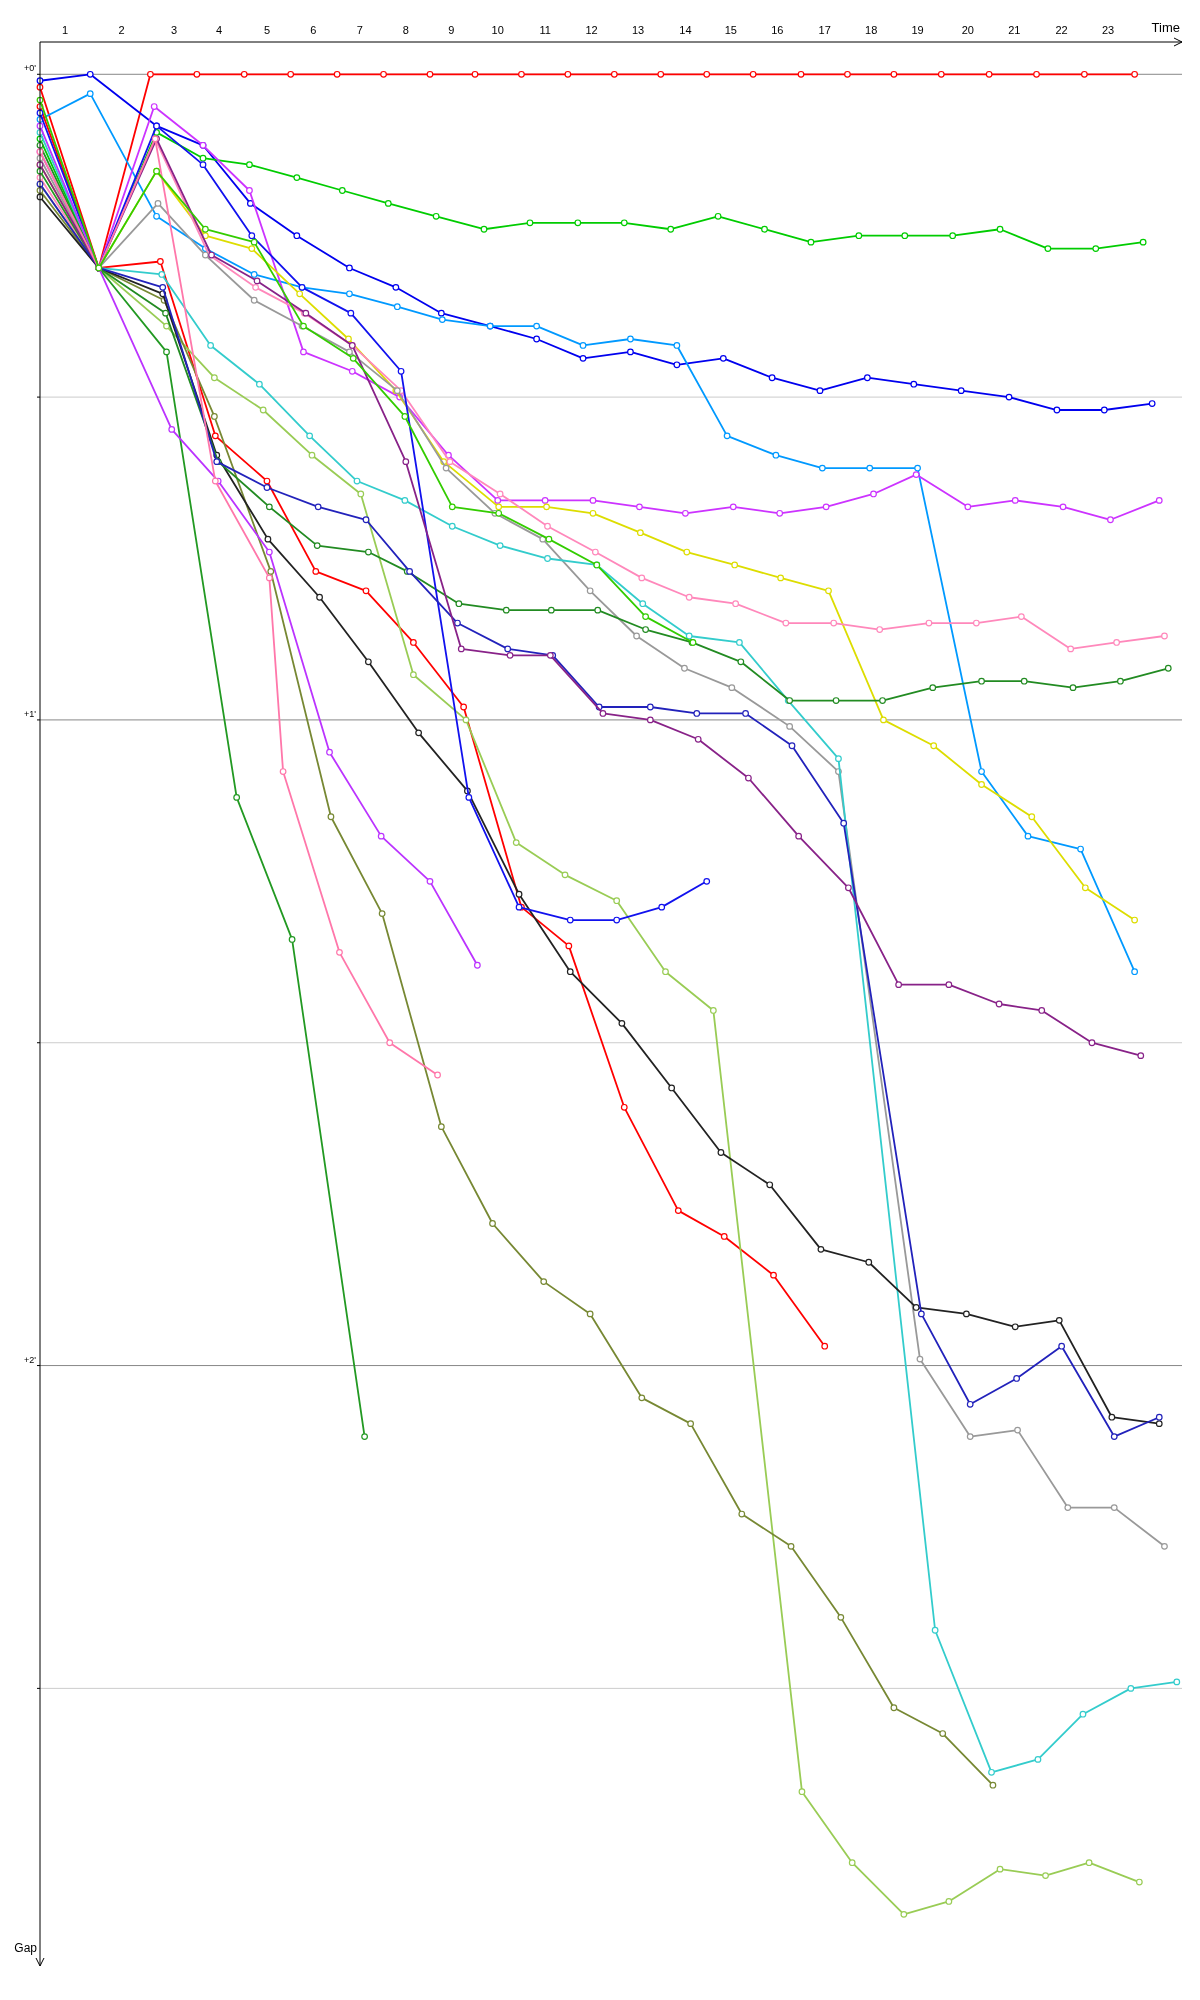 The image size is (1200, 2000). Describe the element at coordinates (685, 30) in the screenshot. I see `x-tick-label: 14` at that location.